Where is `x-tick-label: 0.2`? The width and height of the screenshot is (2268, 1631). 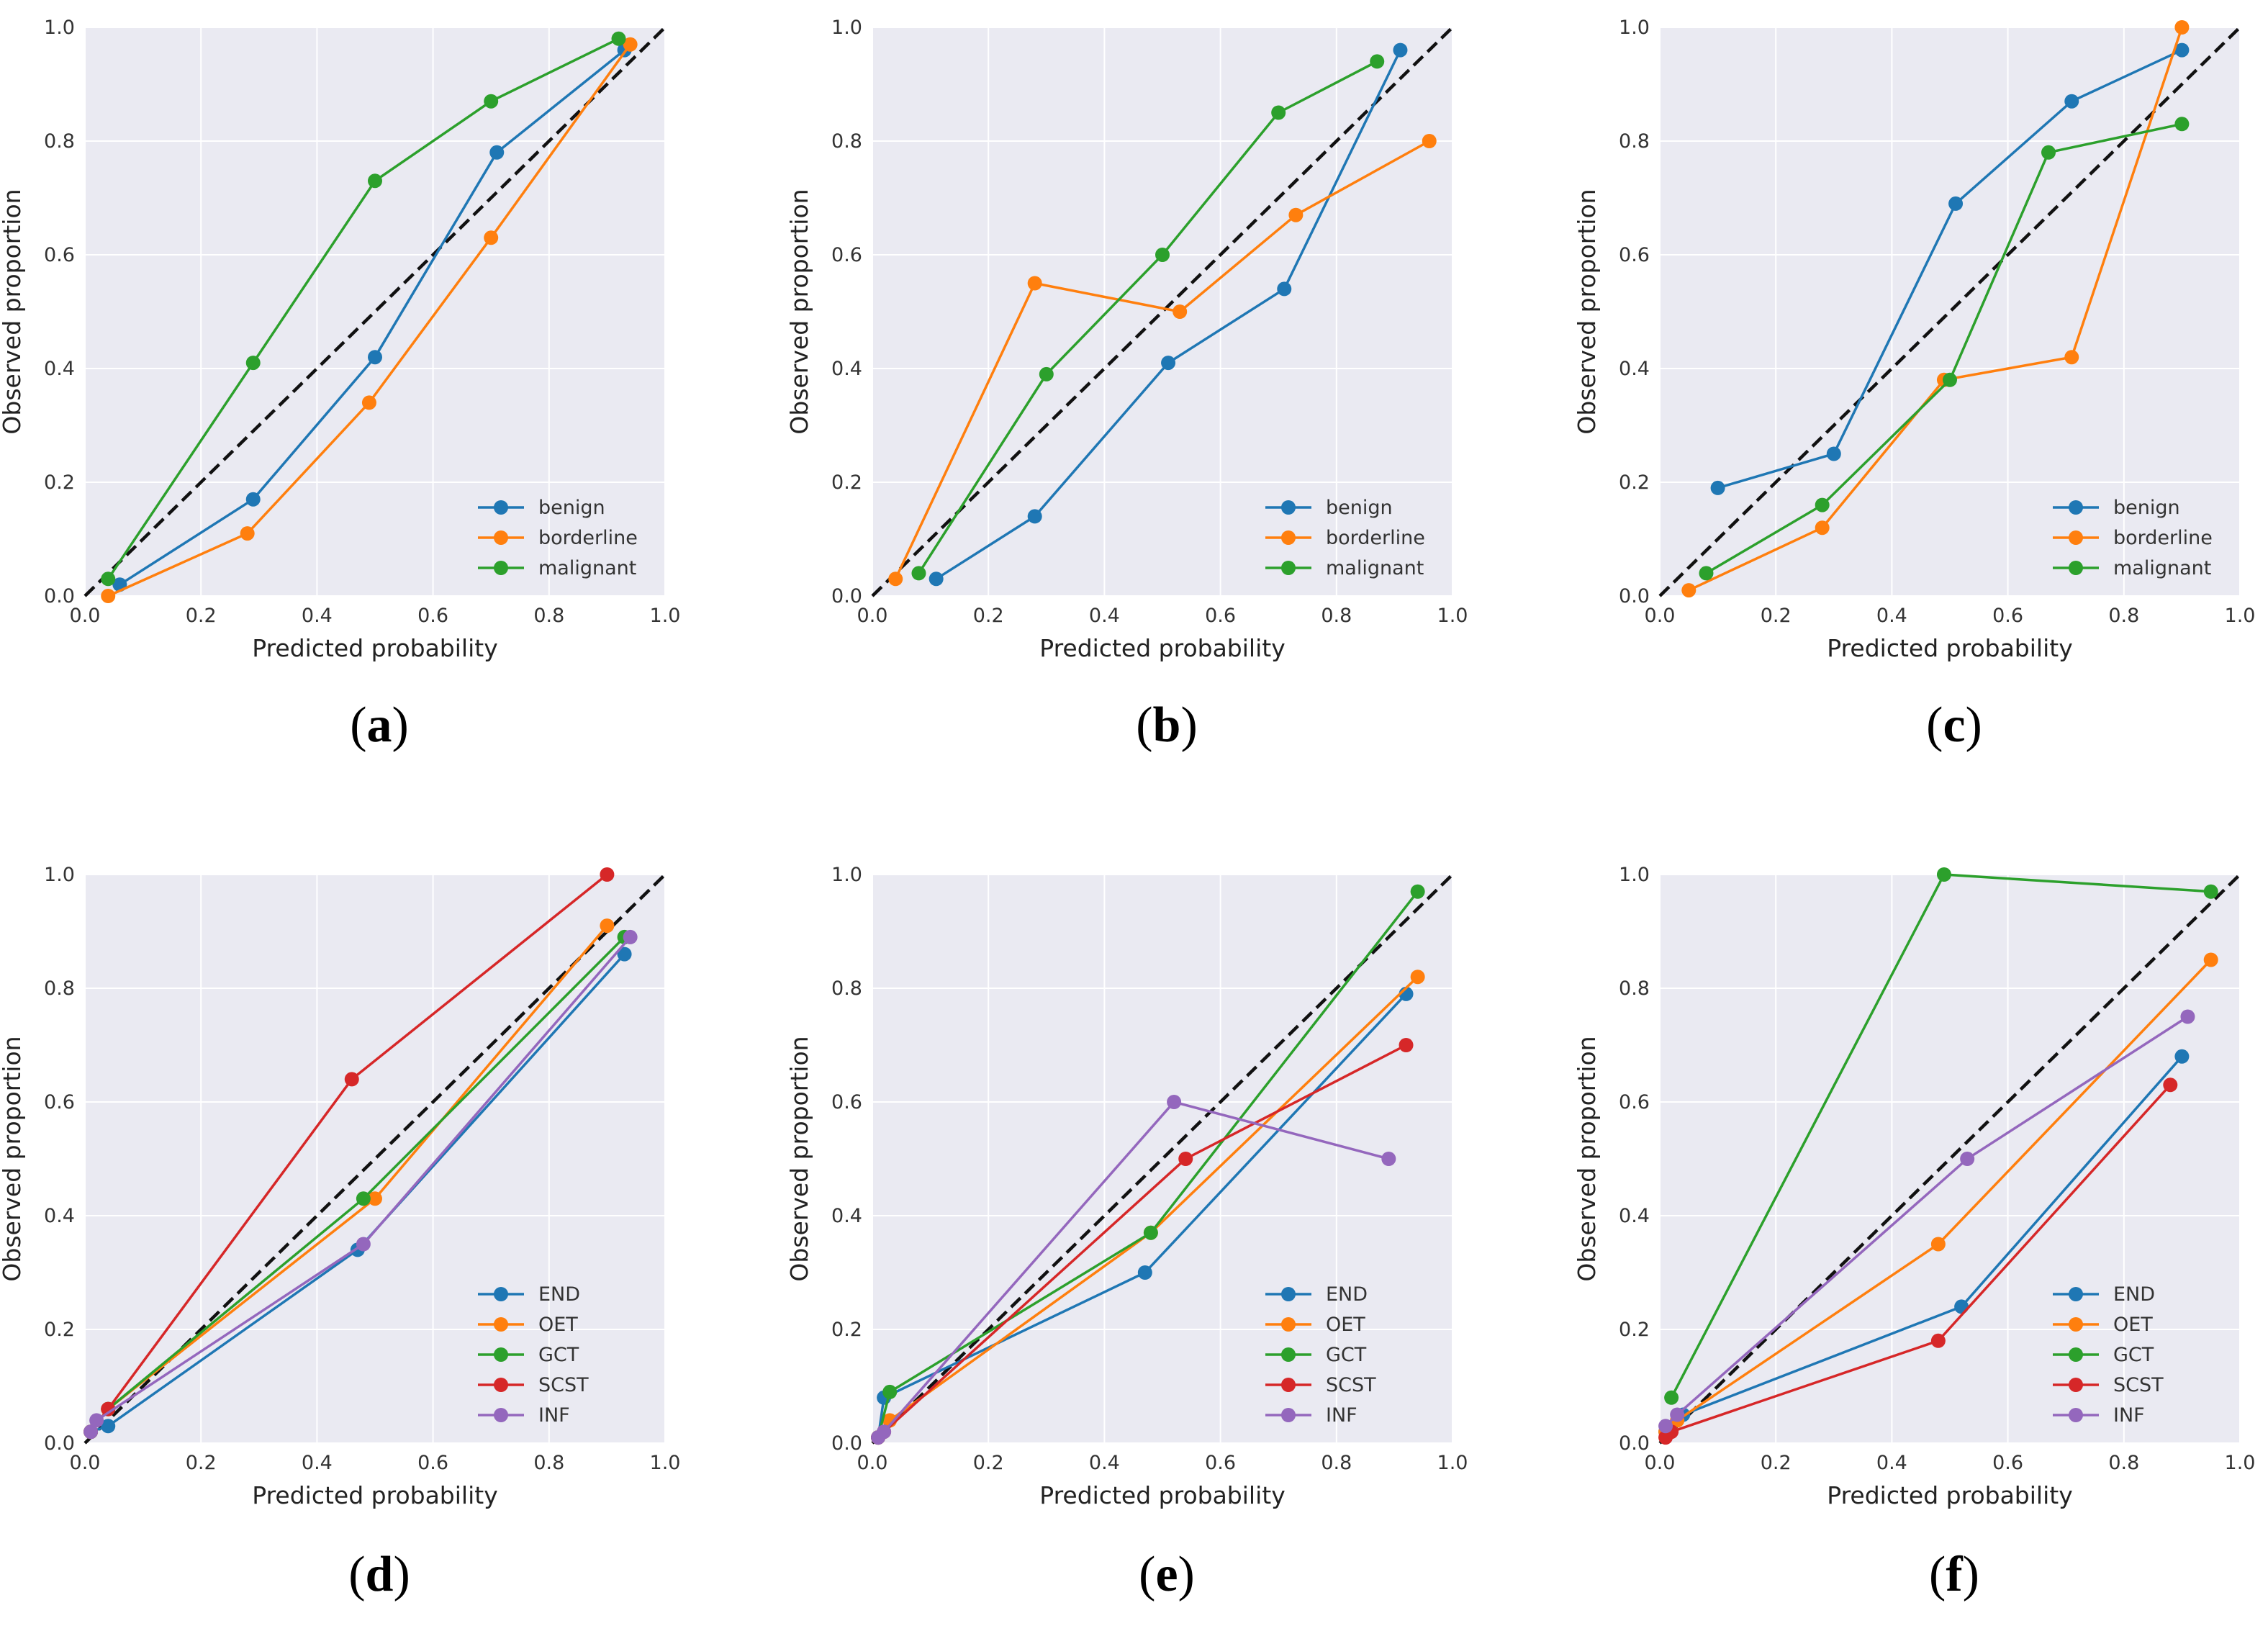 x-tick-label: 0.2 is located at coordinates (1776, 1463).